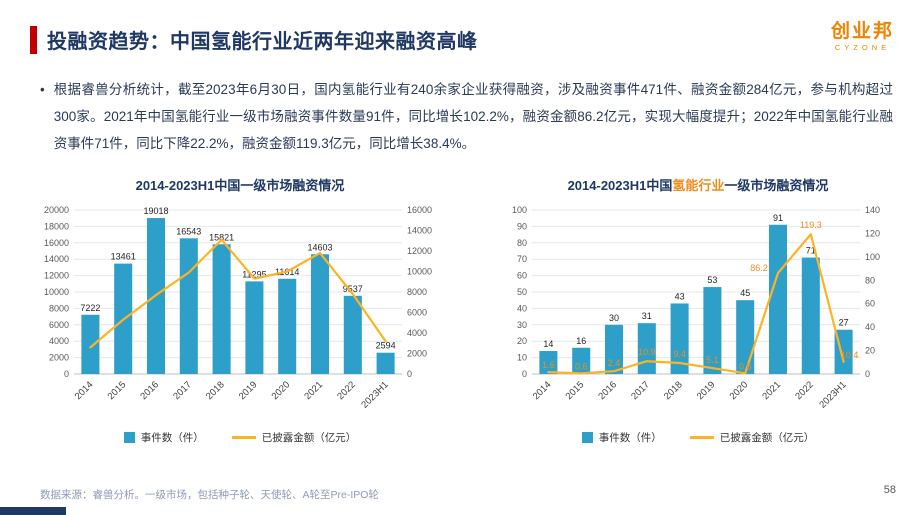 The image size is (922, 515). I want to click on svg-text: 50, so click(522, 292).